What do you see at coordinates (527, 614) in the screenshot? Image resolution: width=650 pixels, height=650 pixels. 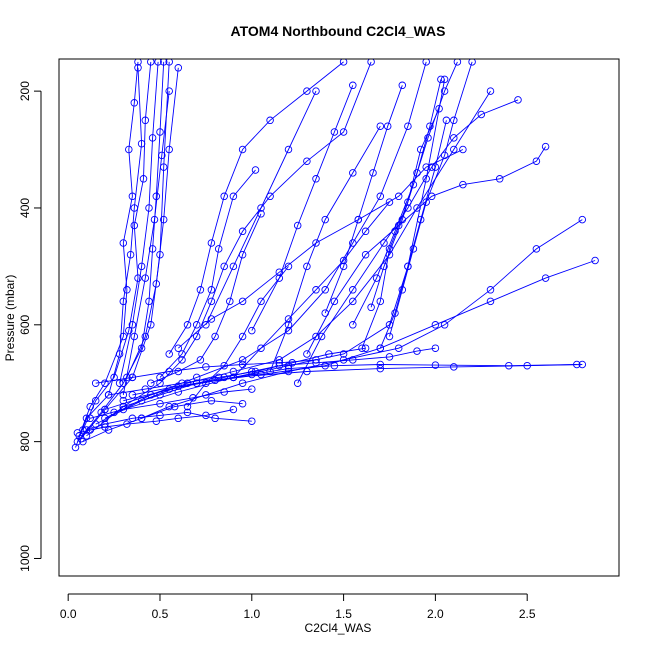 I see `x-tick-label: 2.5` at bounding box center [527, 614].